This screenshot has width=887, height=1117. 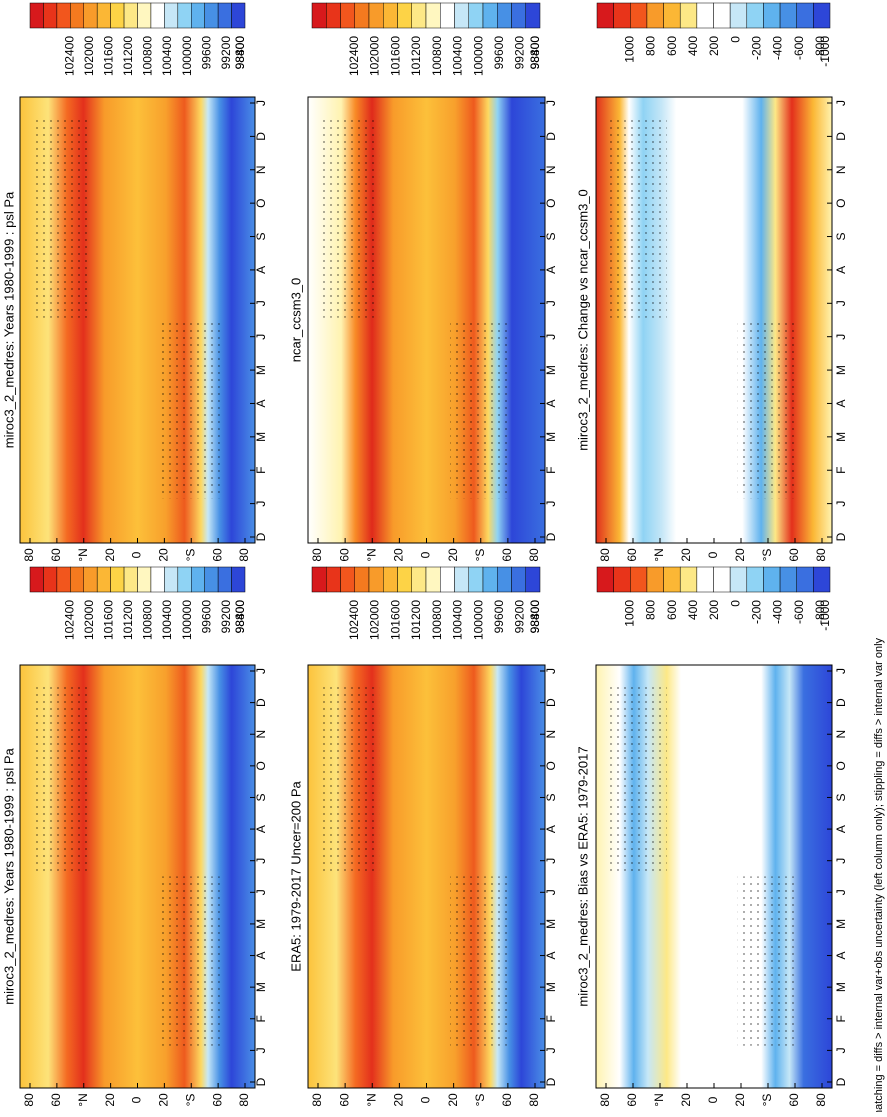 I want to click on colorbar-label: 101600, so click(x=395, y=56).